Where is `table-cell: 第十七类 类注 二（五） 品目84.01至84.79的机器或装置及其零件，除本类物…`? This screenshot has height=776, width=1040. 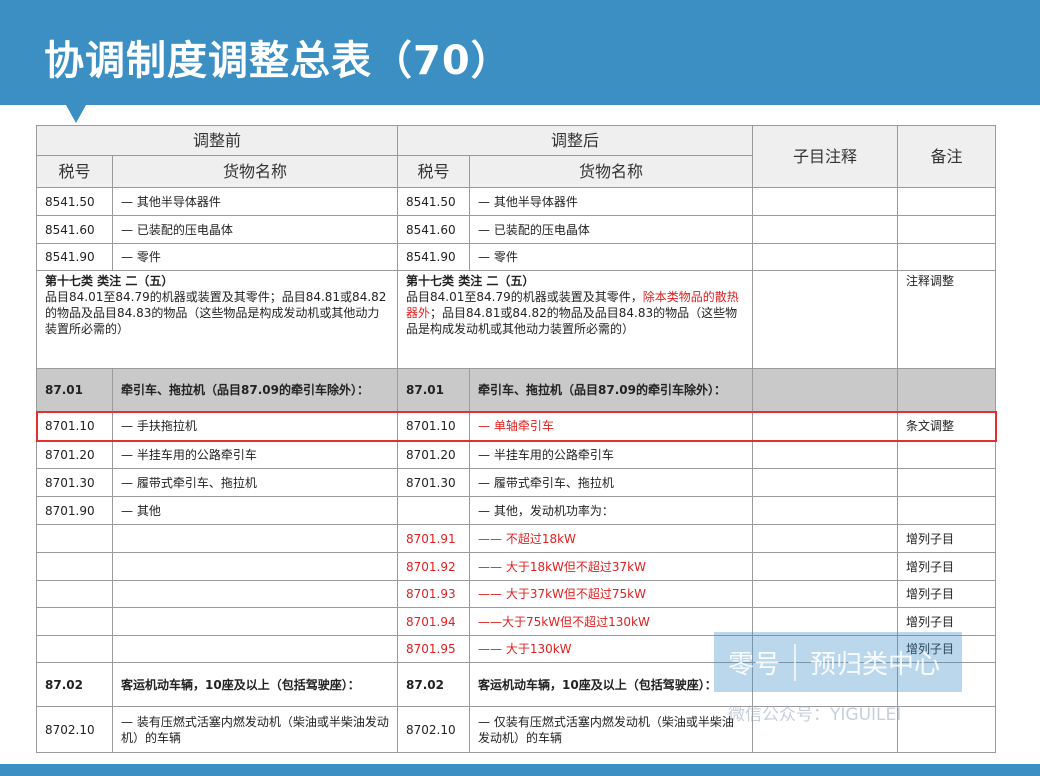 table-cell: 第十七类 类注 二（五） 品目84.01至84.79的机器或装置及其零件，除本类物… is located at coordinates (575, 319).